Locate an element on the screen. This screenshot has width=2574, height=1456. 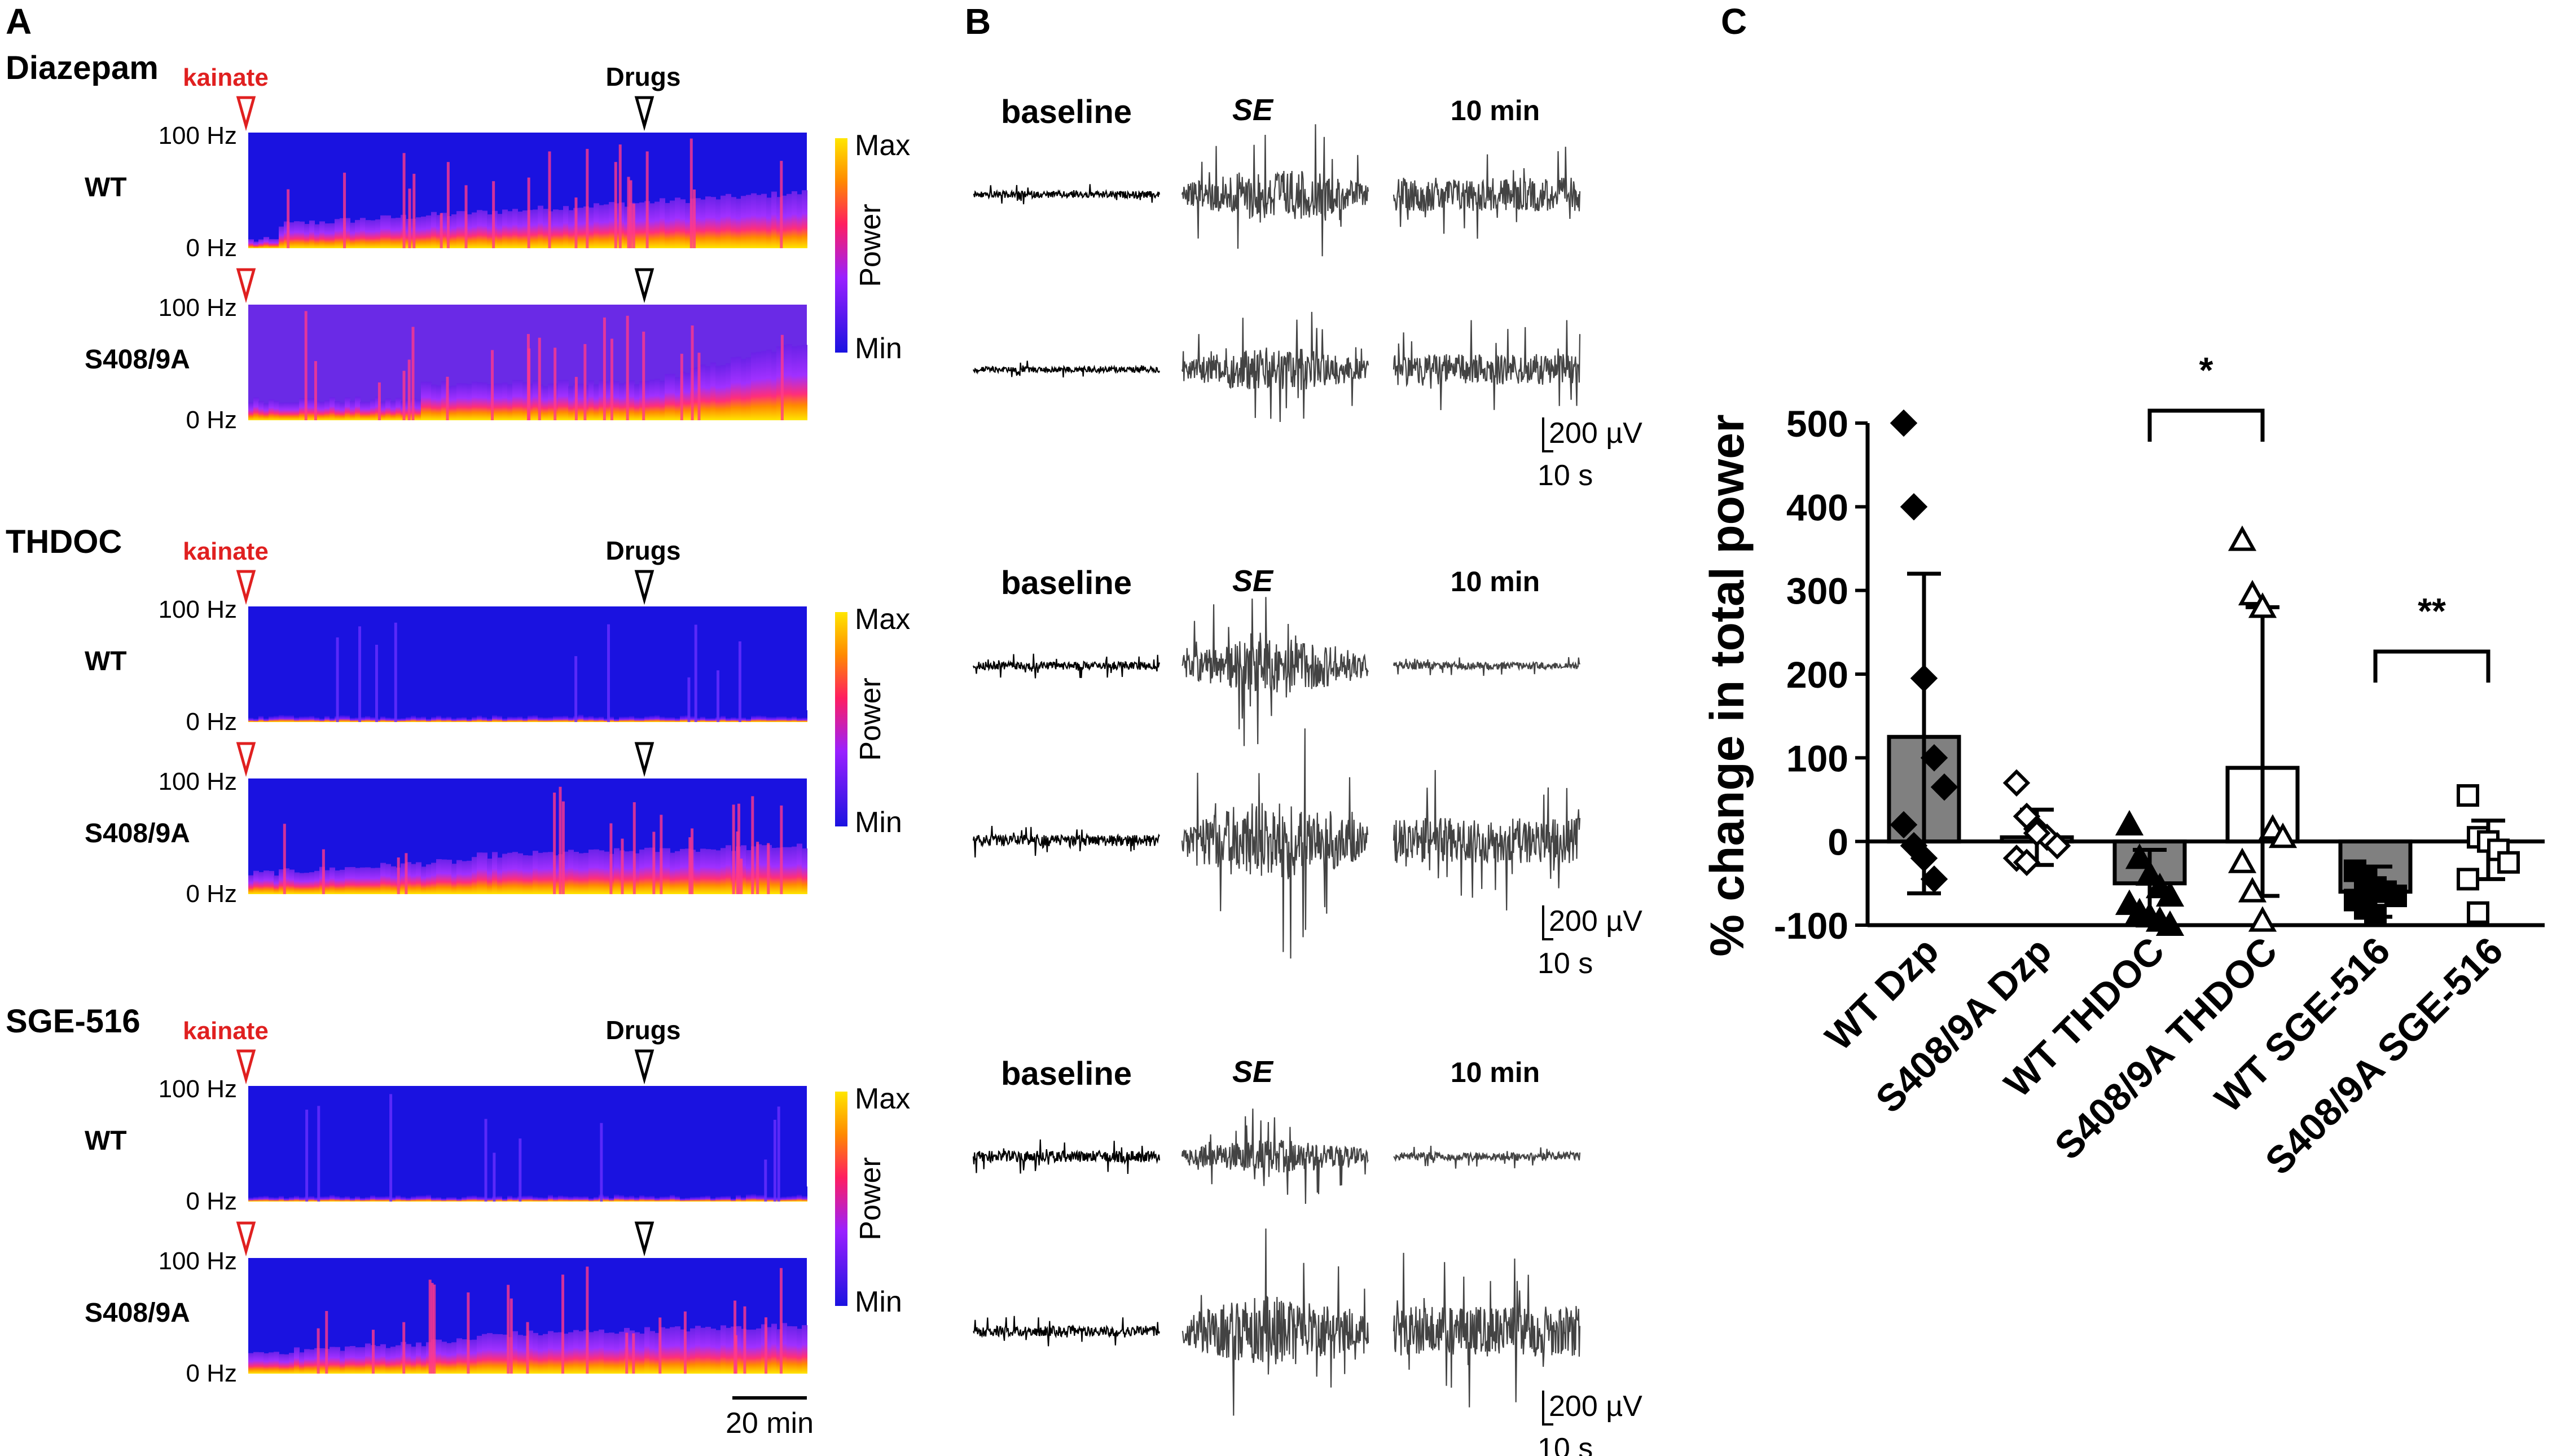
eeg-trace is located at coordinates (1487, 1329).